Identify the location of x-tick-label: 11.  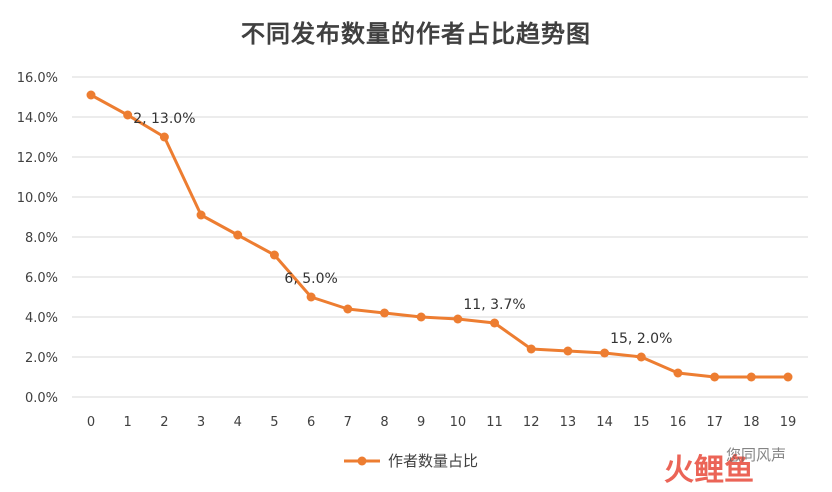
(494, 422).